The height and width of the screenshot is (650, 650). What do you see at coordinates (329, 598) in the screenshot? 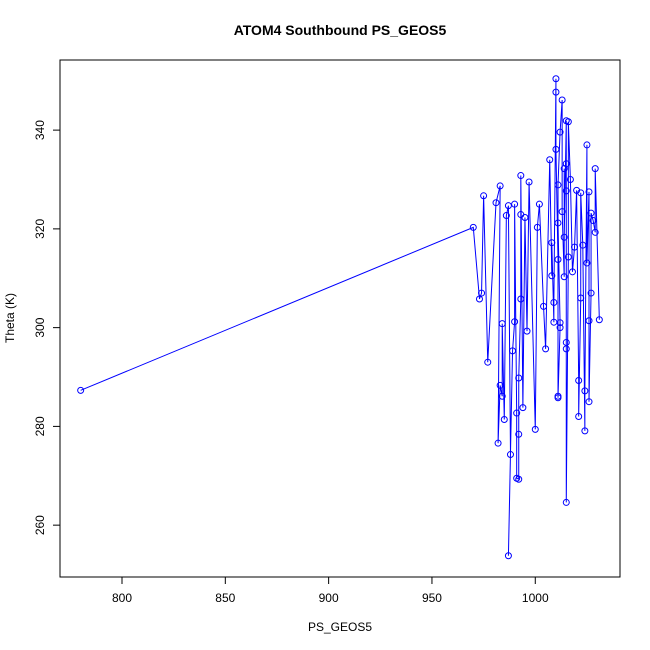
I see `x-tick-label: 900` at bounding box center [329, 598].